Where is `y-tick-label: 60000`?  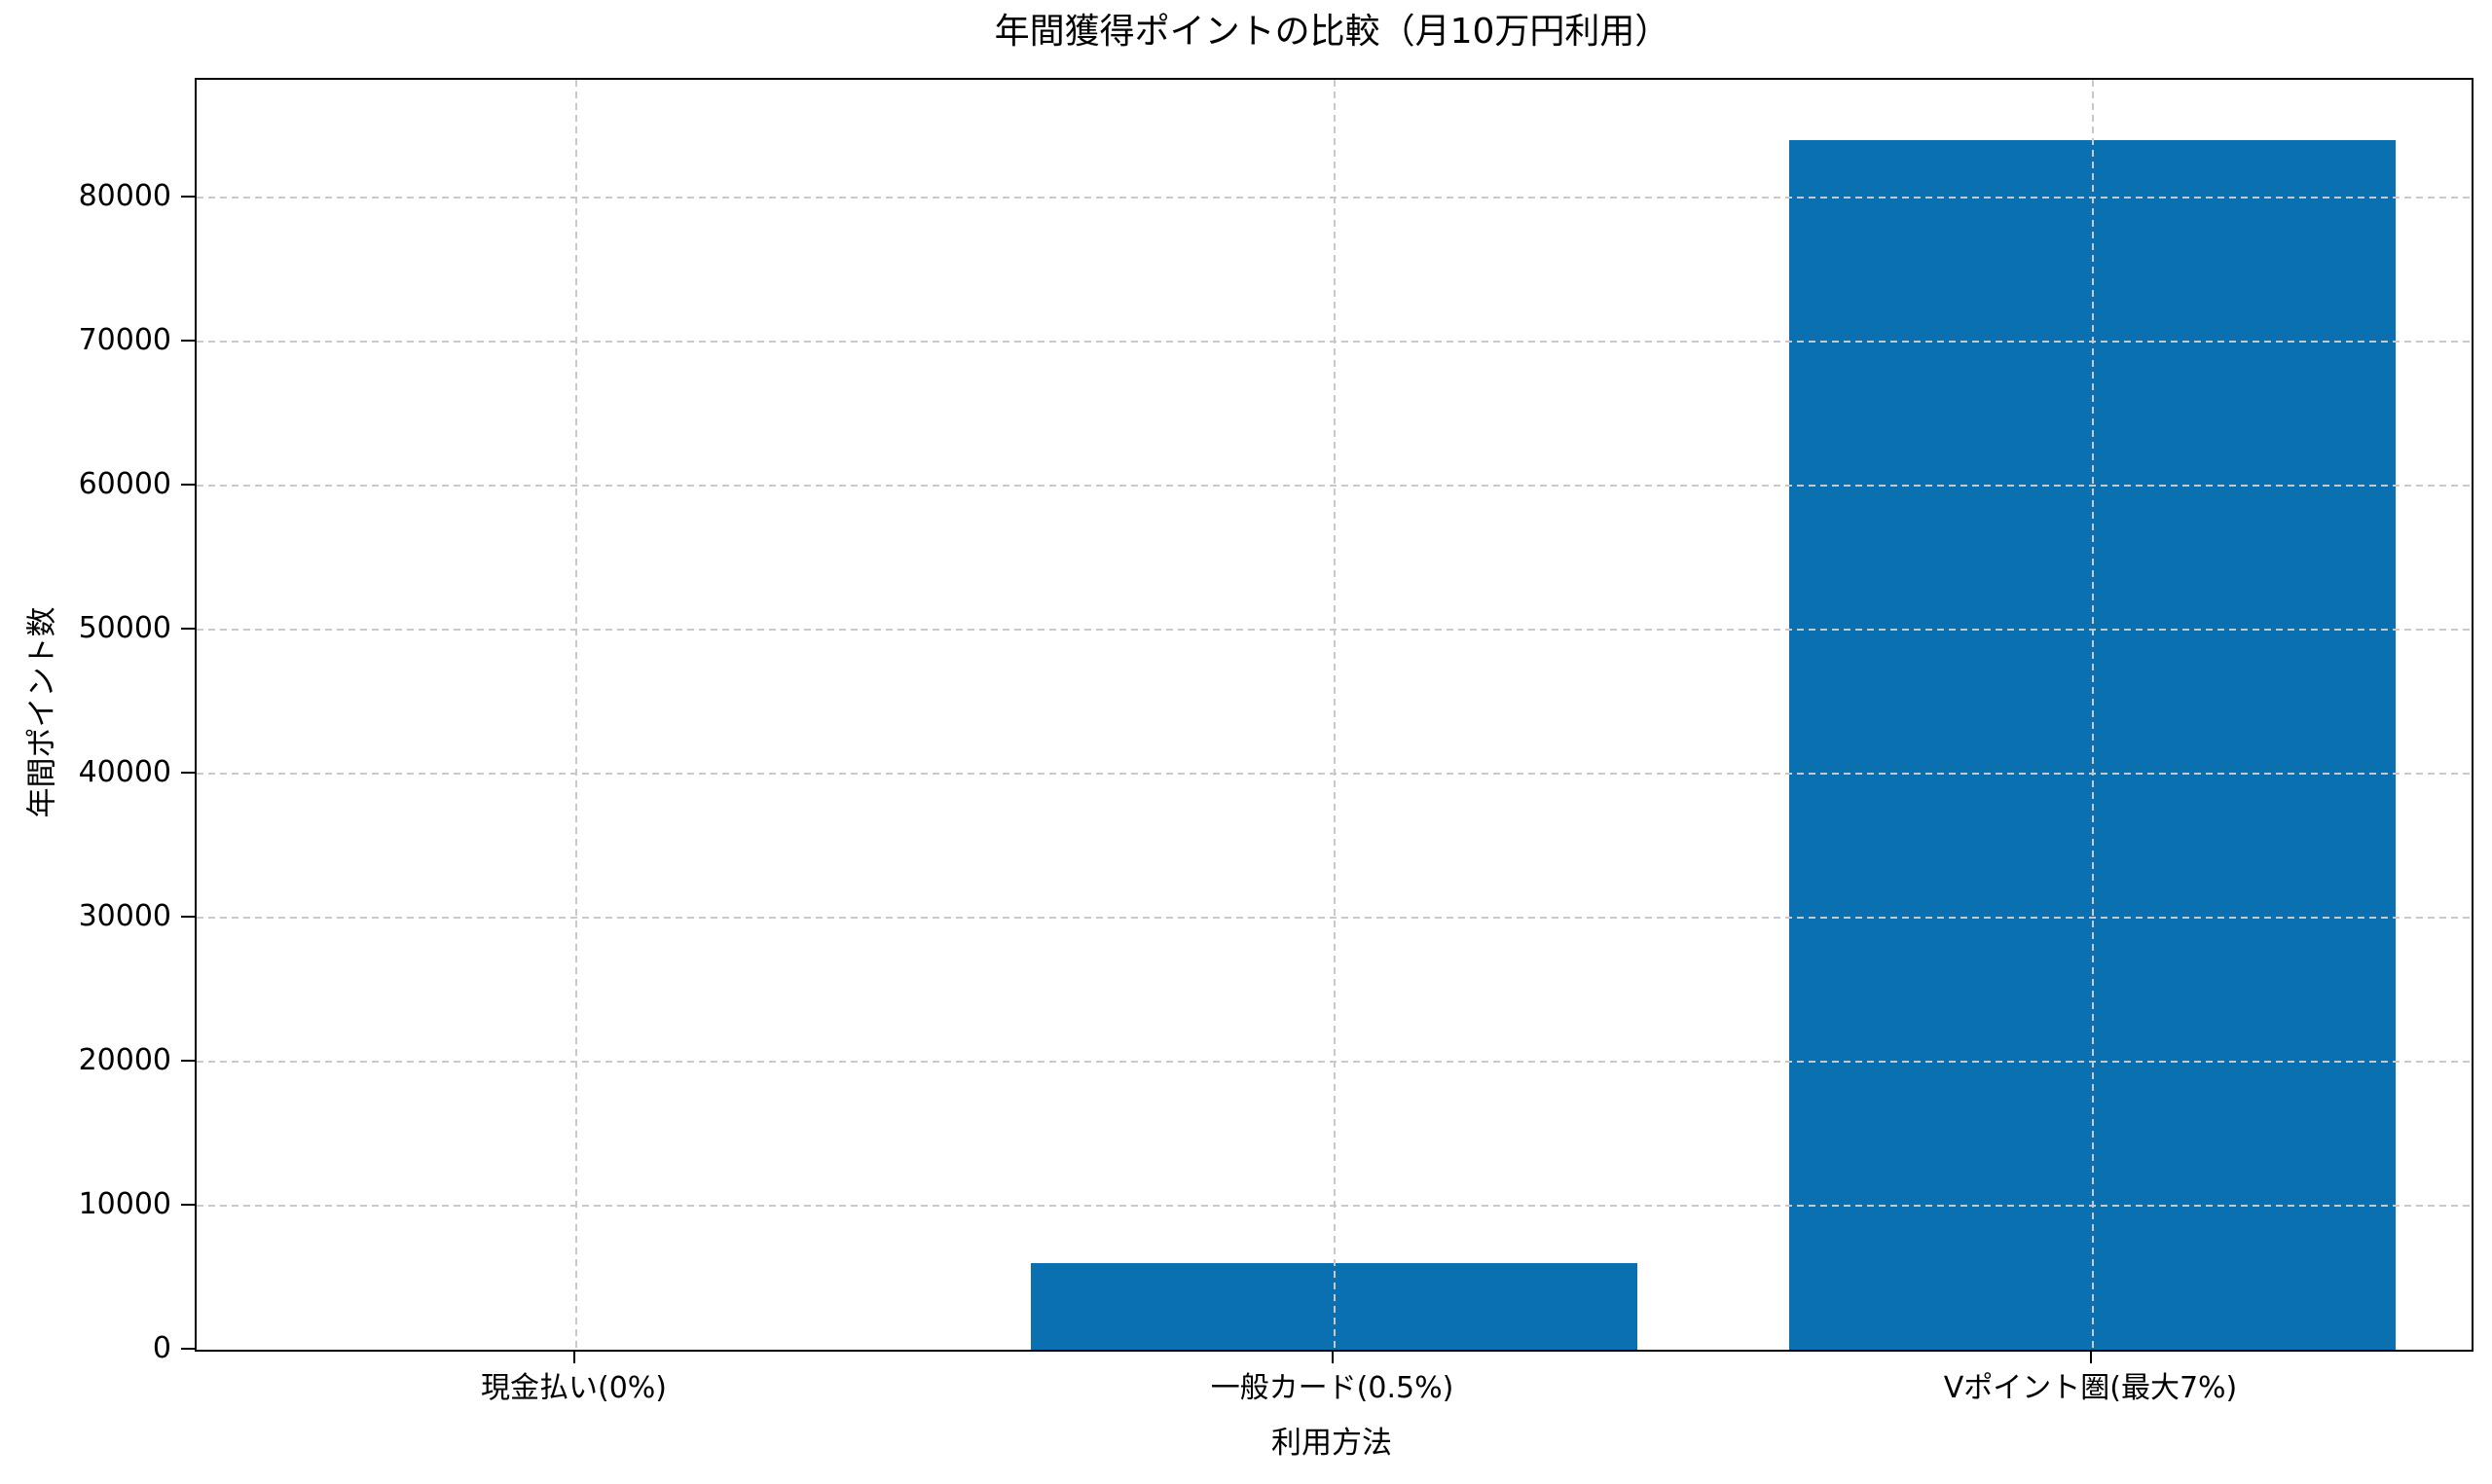
y-tick-label: 60000 is located at coordinates (124, 485).